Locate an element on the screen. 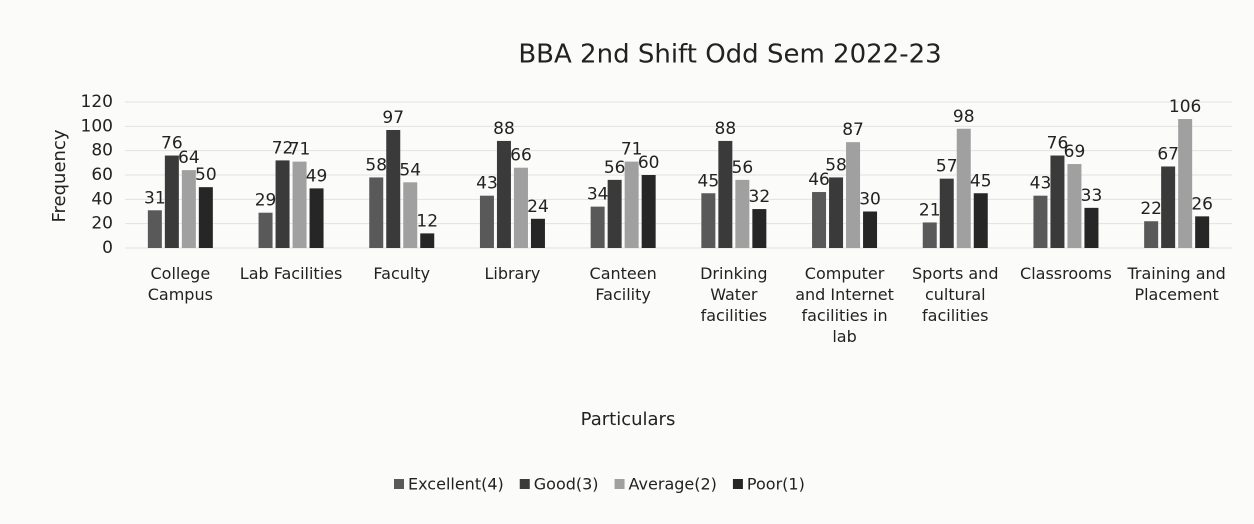 This screenshot has width=1254, height=524. x-tick-label: Drinking Water facilities is located at coordinates (734, 294).